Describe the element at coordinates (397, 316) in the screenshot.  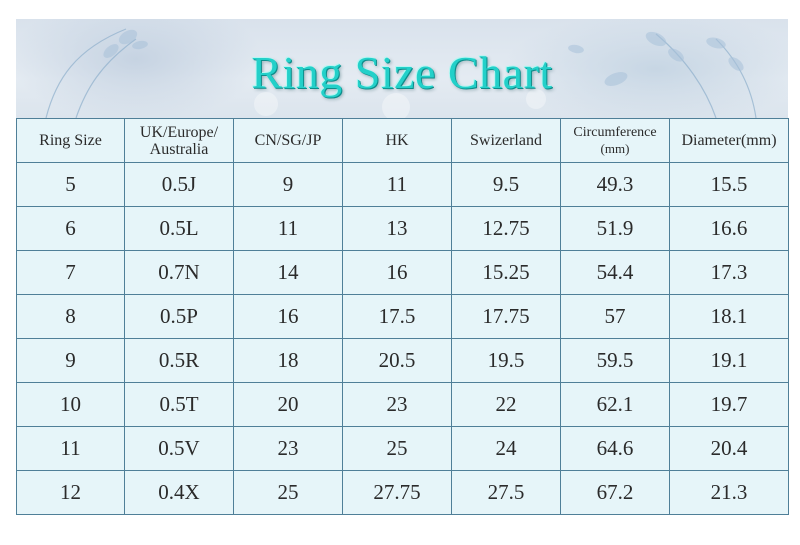
I see `table-cell: 17.5` at that location.